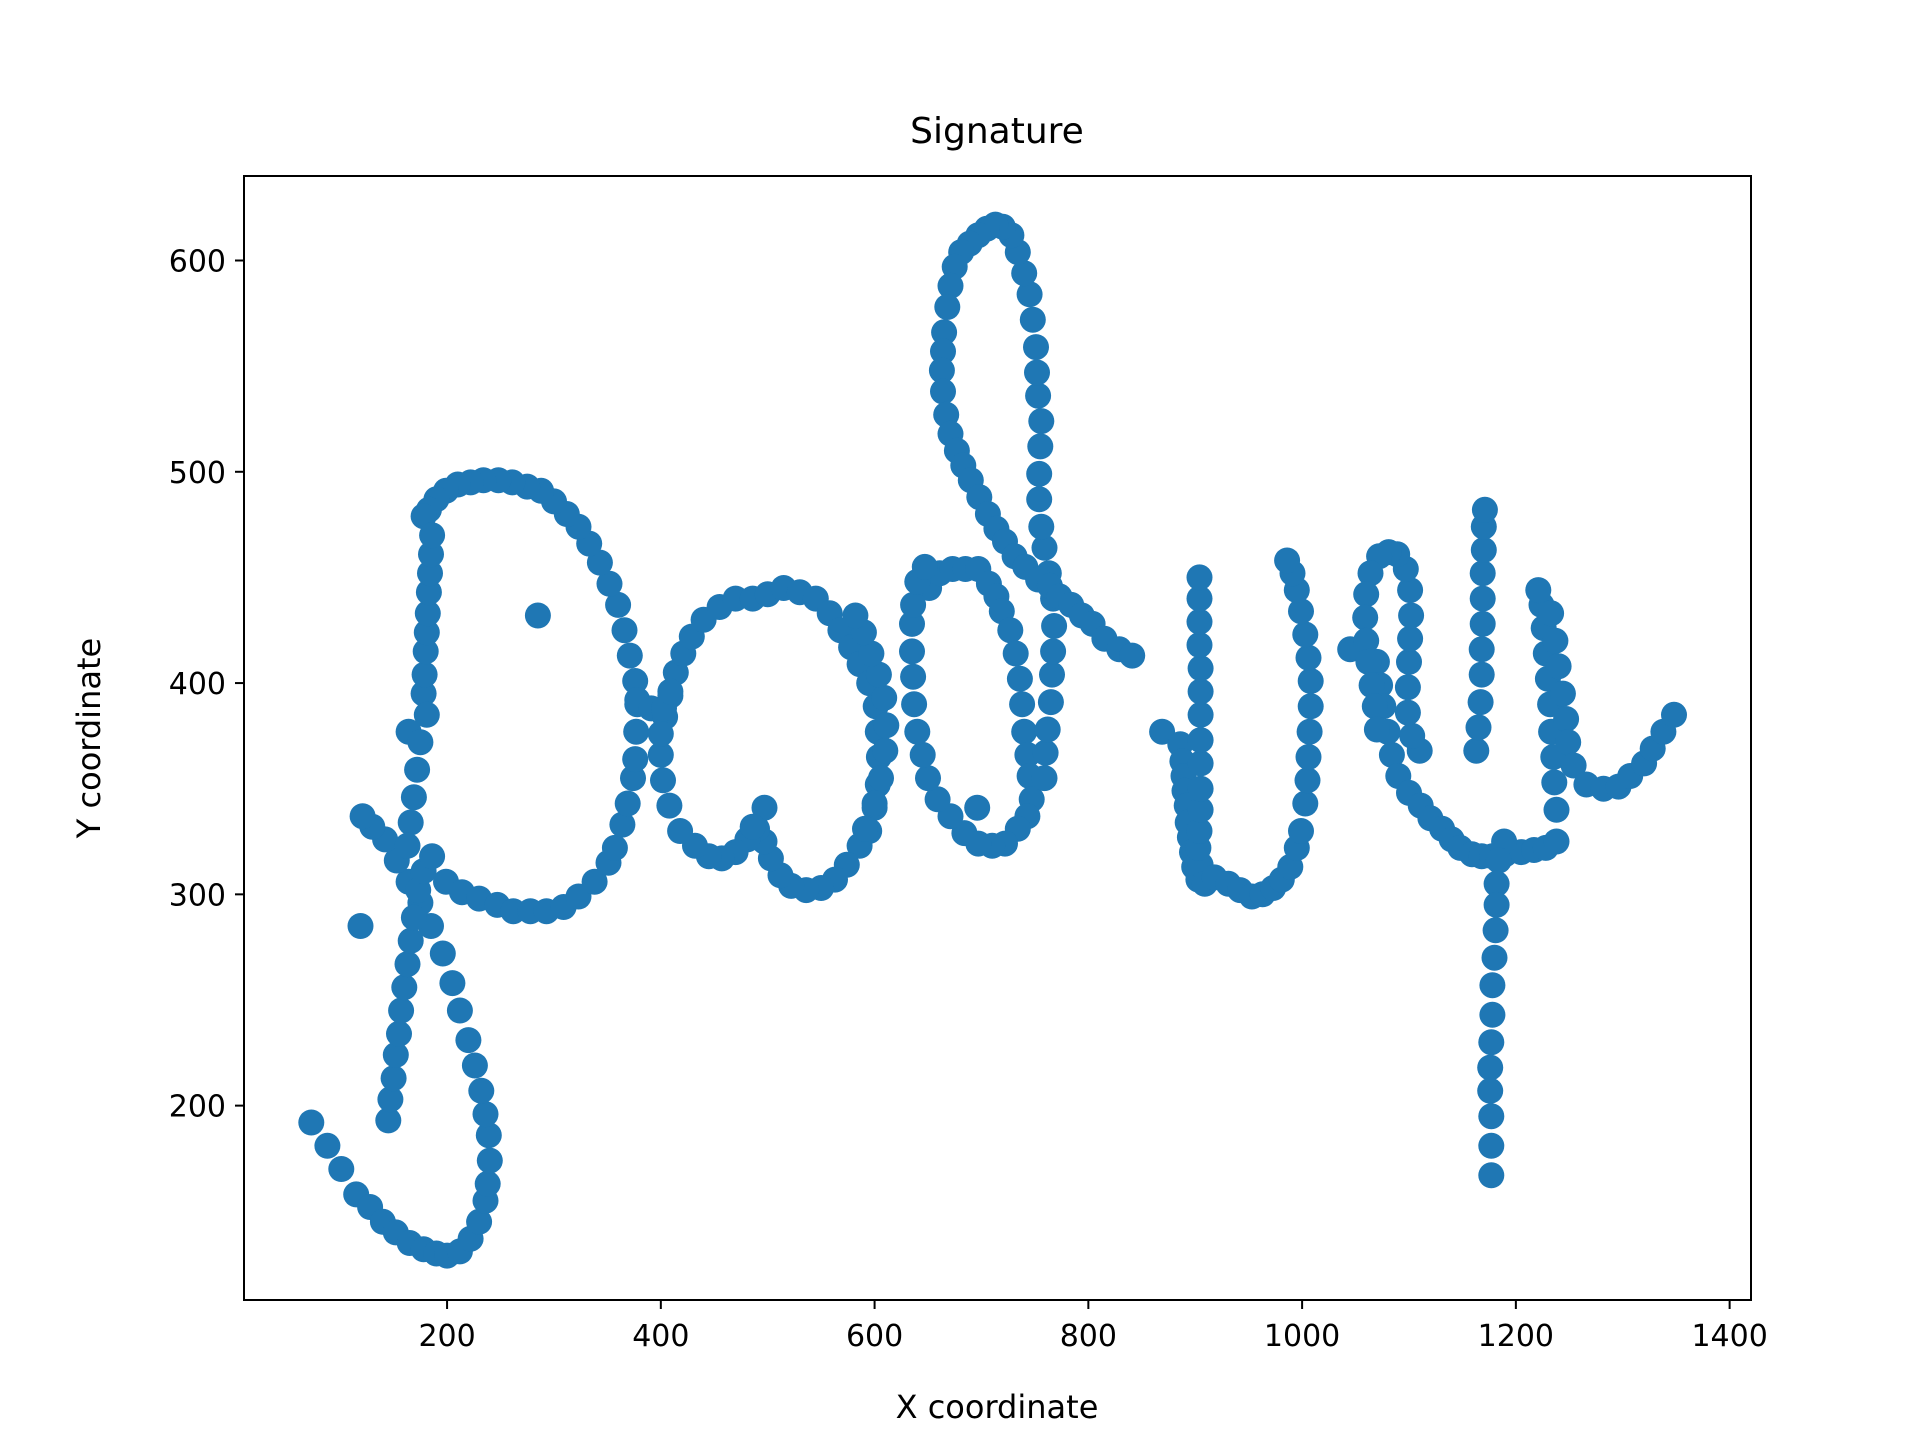  What do you see at coordinates (197, 1107) in the screenshot?
I see `y-tick-label: 200` at bounding box center [197, 1107].